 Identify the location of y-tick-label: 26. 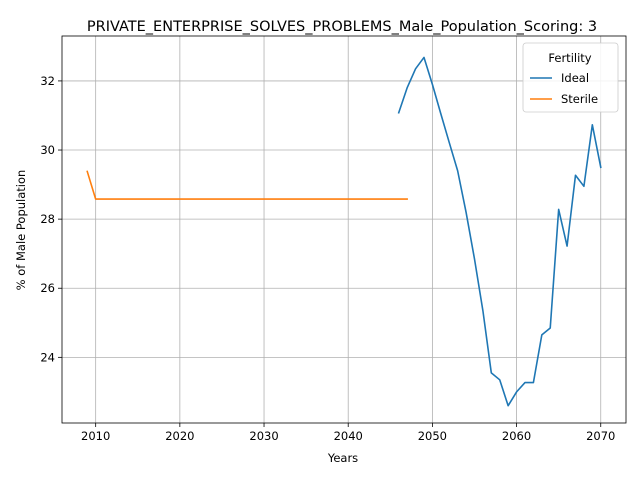
(47, 288).